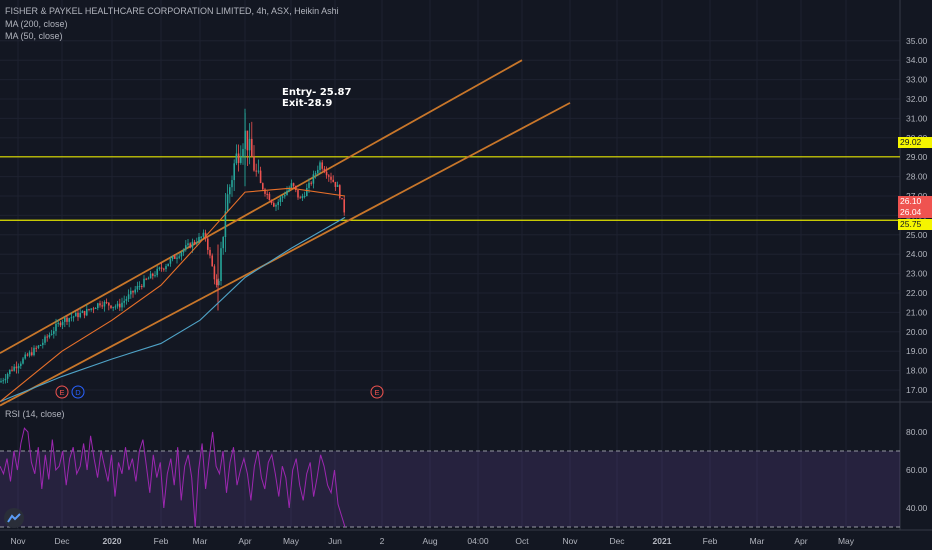  What do you see at coordinates (917, 235) in the screenshot?
I see `price-tick-label: 25.00` at bounding box center [917, 235].